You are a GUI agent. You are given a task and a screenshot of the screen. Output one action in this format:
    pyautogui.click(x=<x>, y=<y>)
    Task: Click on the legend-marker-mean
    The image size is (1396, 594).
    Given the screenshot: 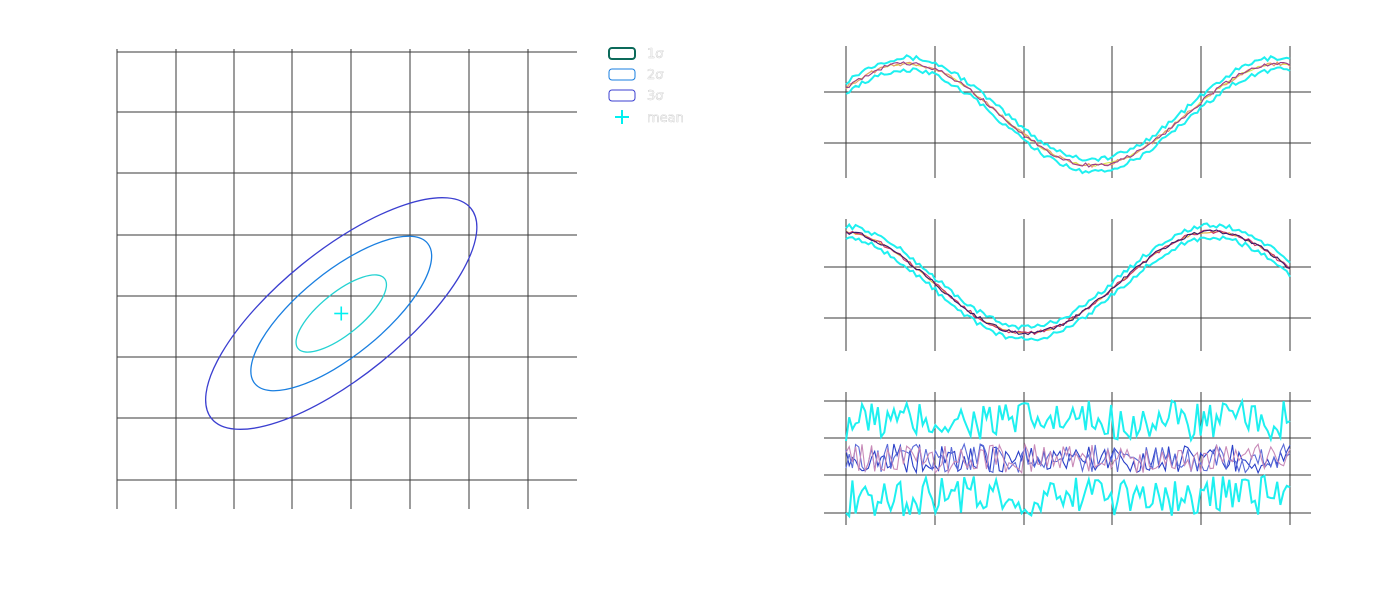 What is the action you would take?
    pyautogui.click(x=622, y=117)
    